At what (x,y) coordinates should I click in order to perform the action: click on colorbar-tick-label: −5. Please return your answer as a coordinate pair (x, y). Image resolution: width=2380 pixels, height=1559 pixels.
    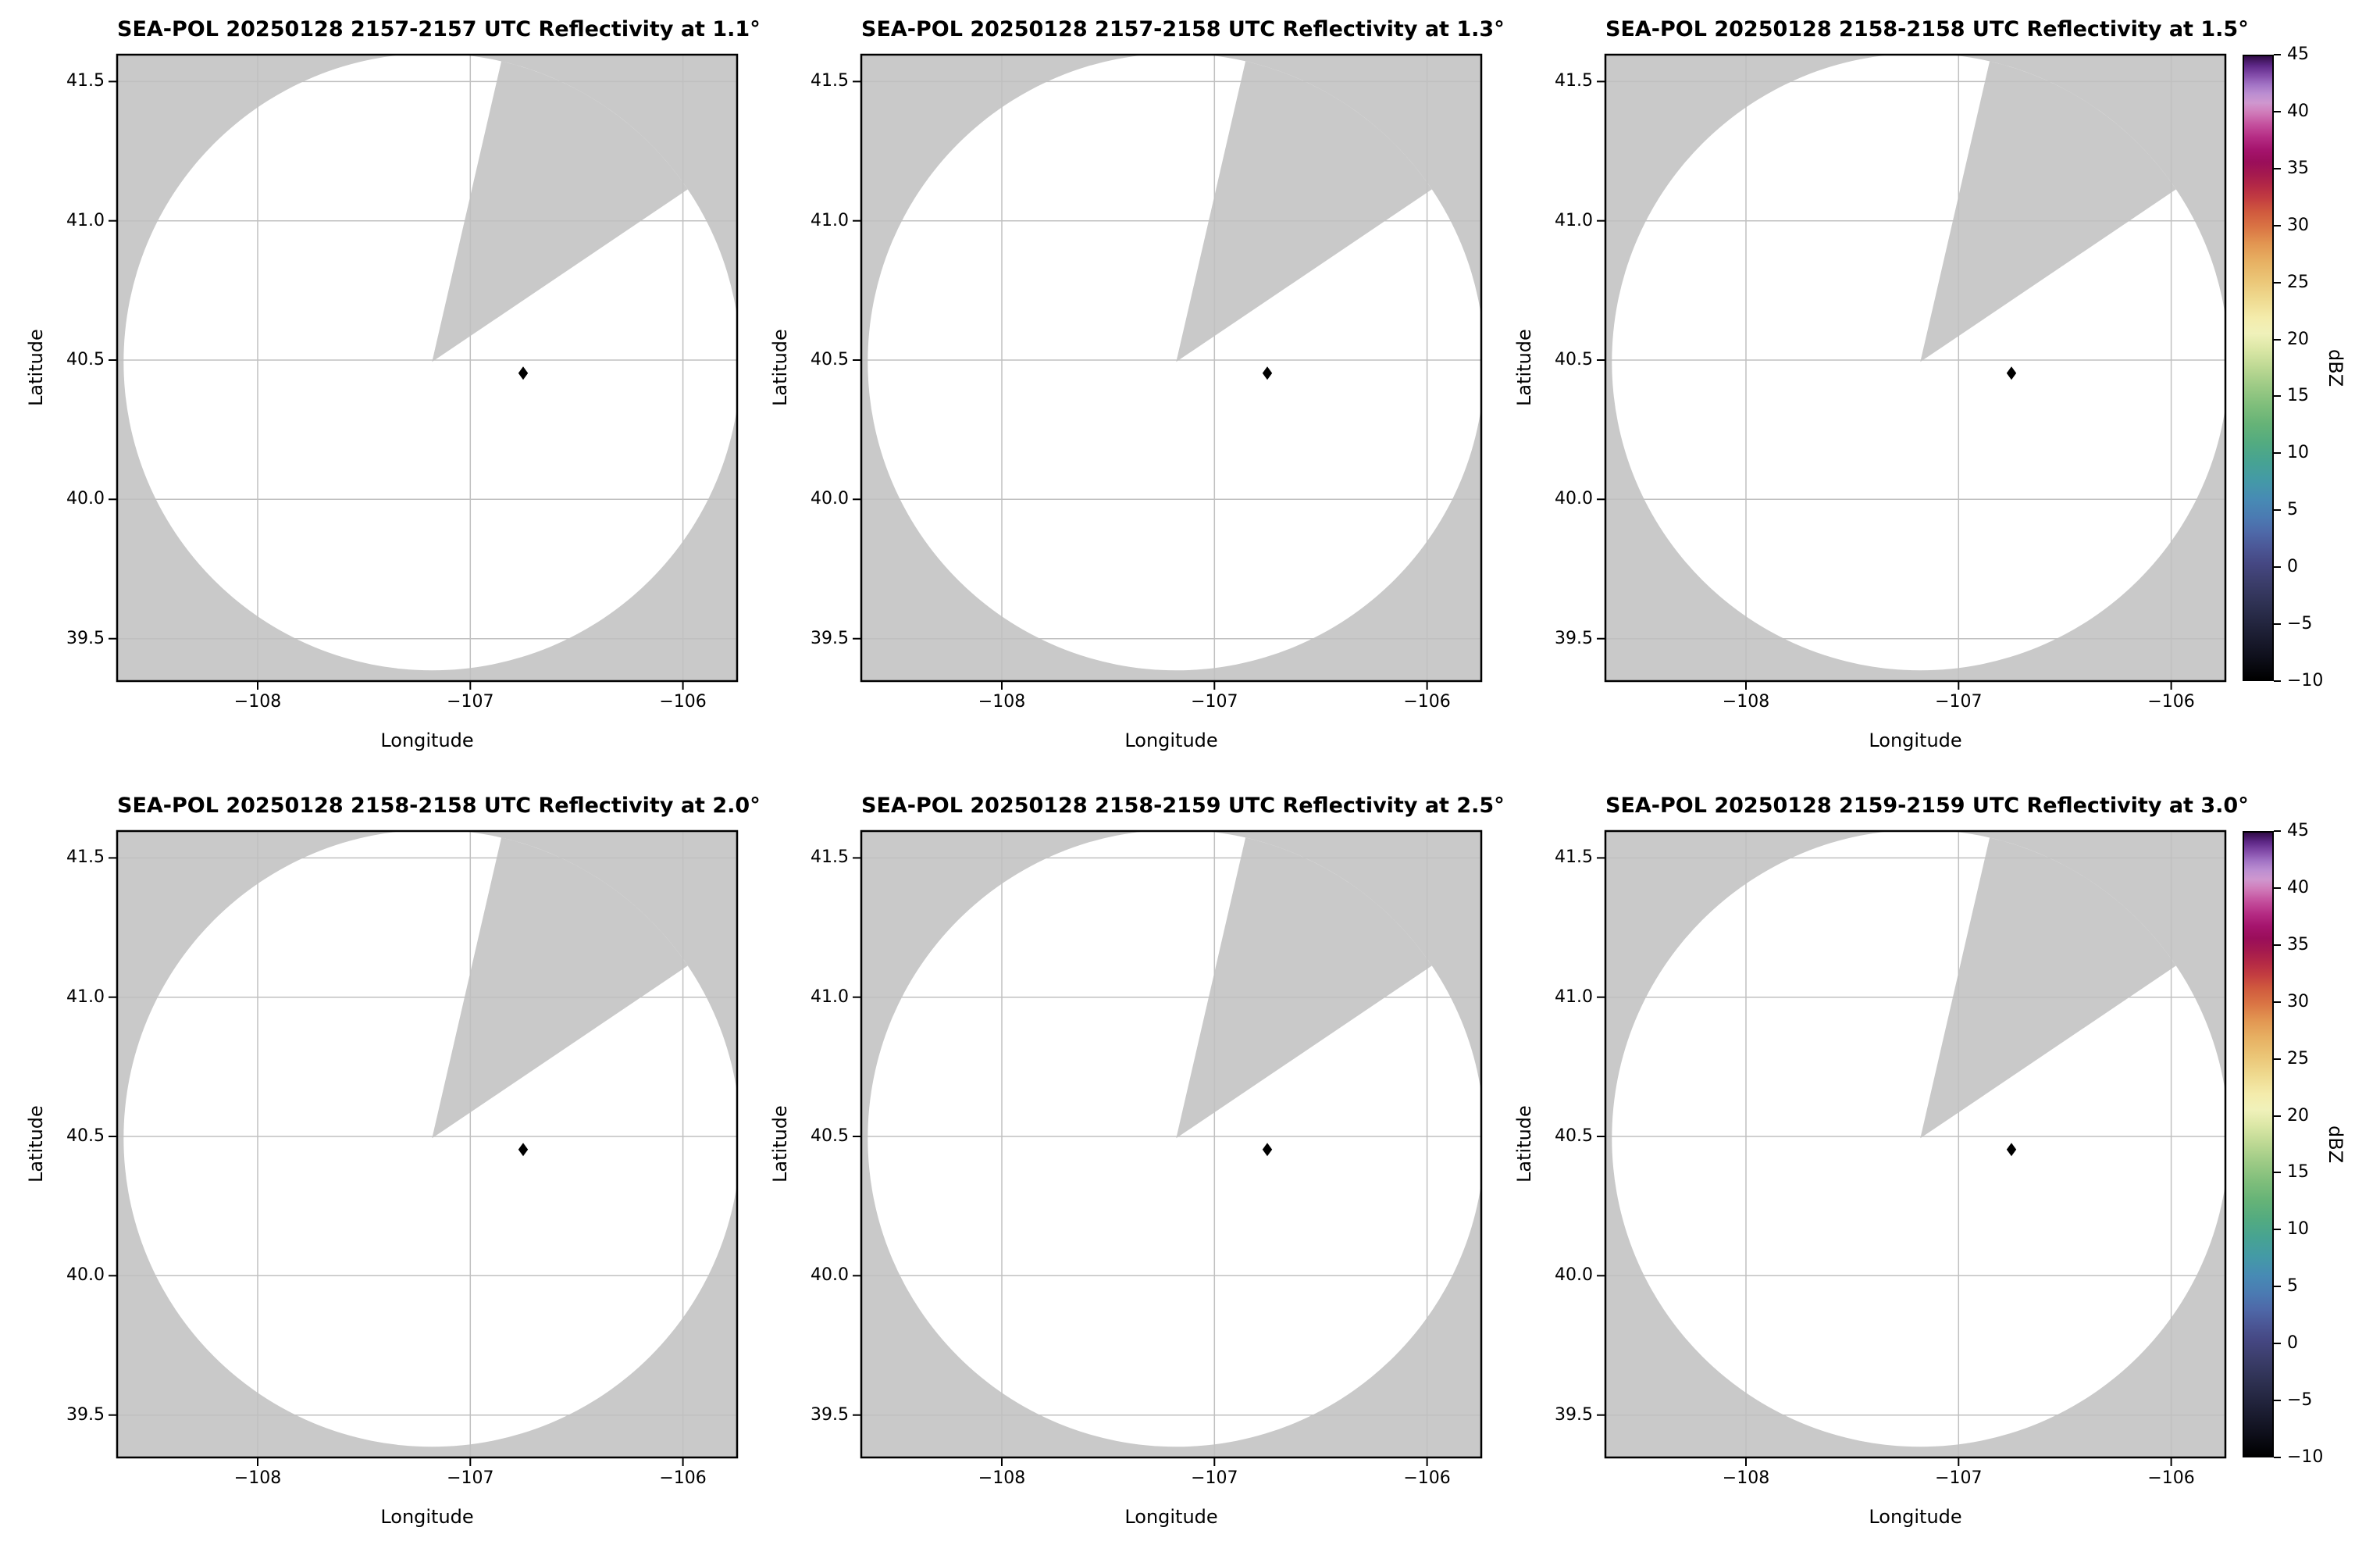
    Looking at the image, I should click on (2300, 1400).